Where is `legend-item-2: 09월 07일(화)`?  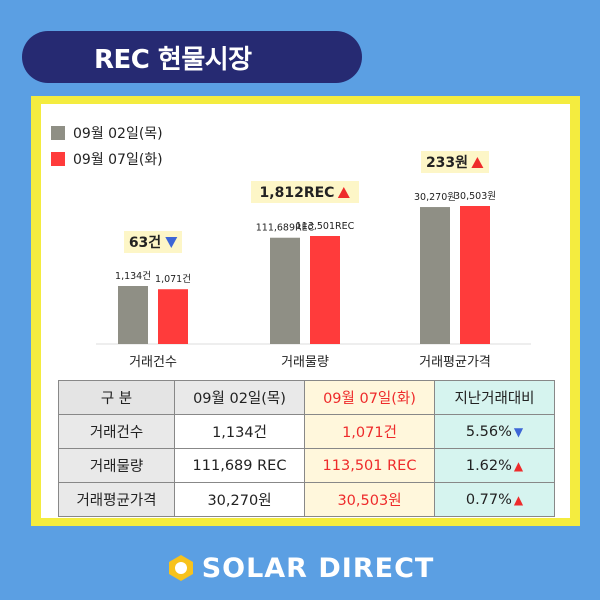 legend-item-2: 09월 07일(화) is located at coordinates (107, 159).